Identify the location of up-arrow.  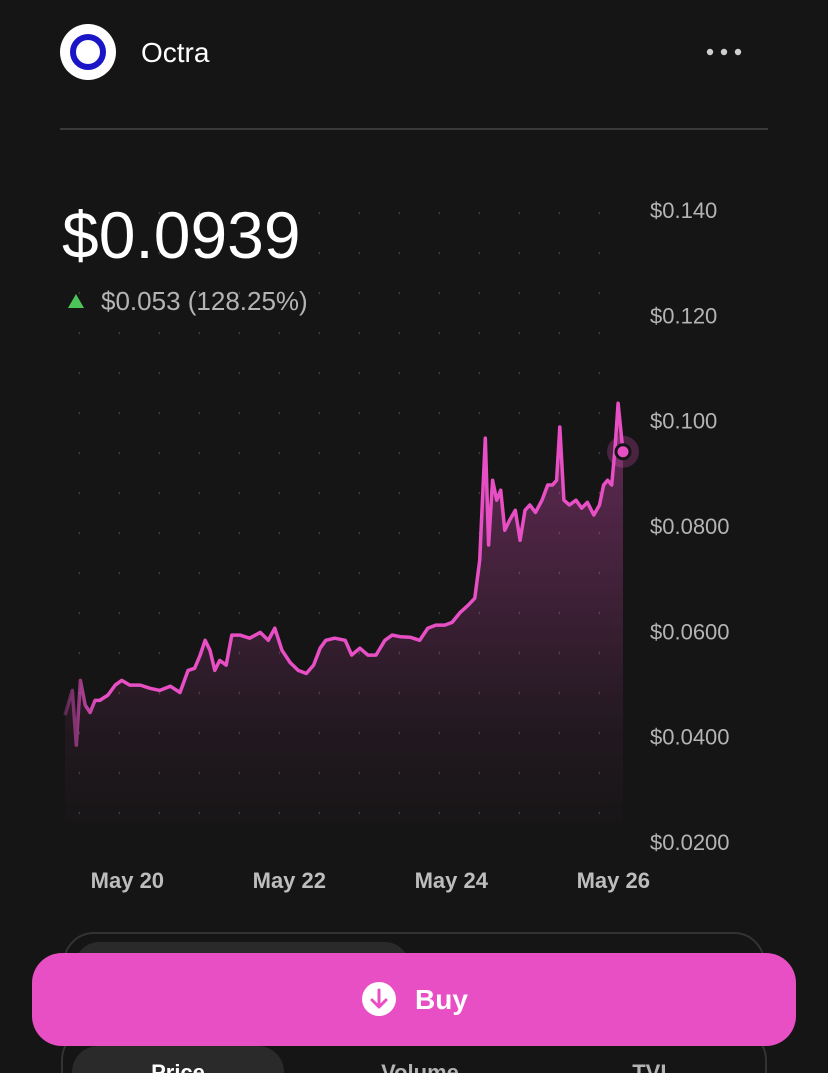
(76, 301).